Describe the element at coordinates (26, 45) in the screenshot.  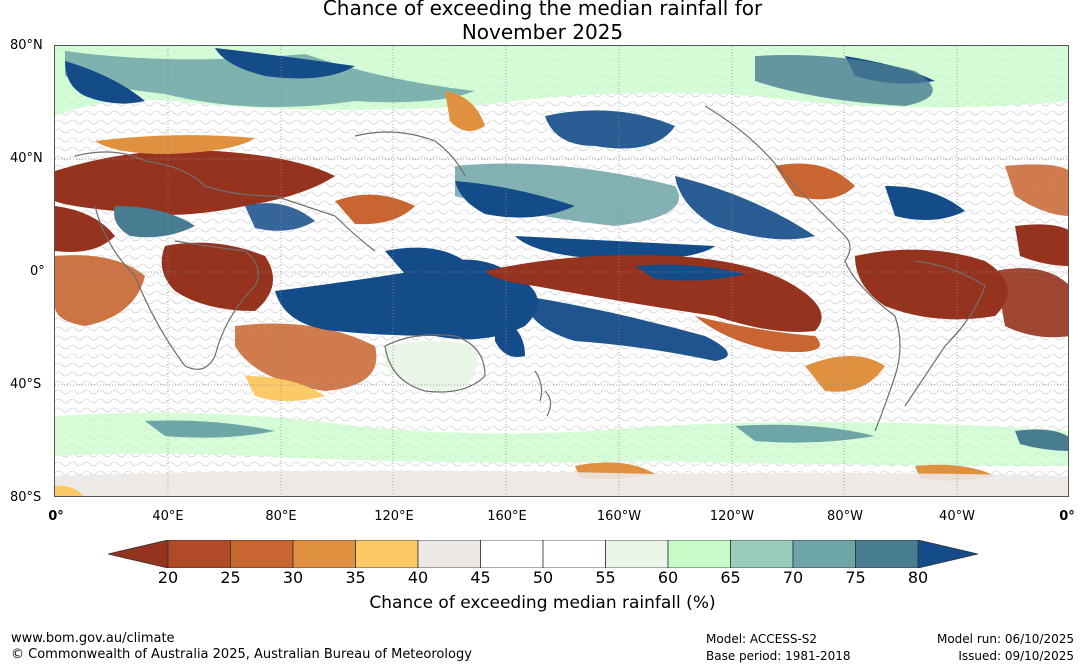
I see `lat-label-80n: 80°N` at that location.